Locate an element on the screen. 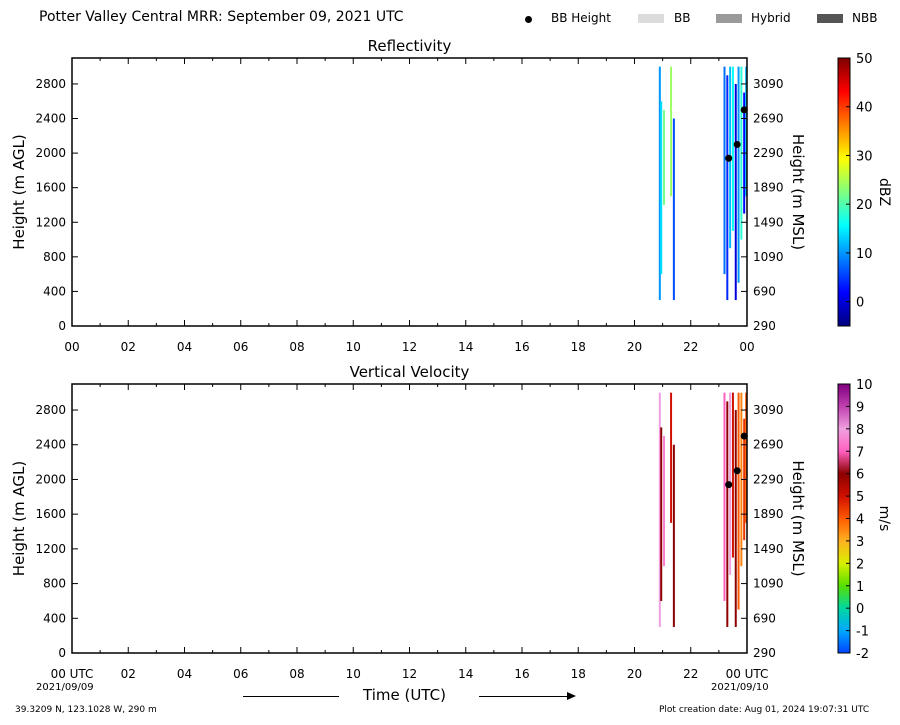 This screenshot has width=900, height=725. y-right-tick-label: 2290 is located at coordinates (768, 153).